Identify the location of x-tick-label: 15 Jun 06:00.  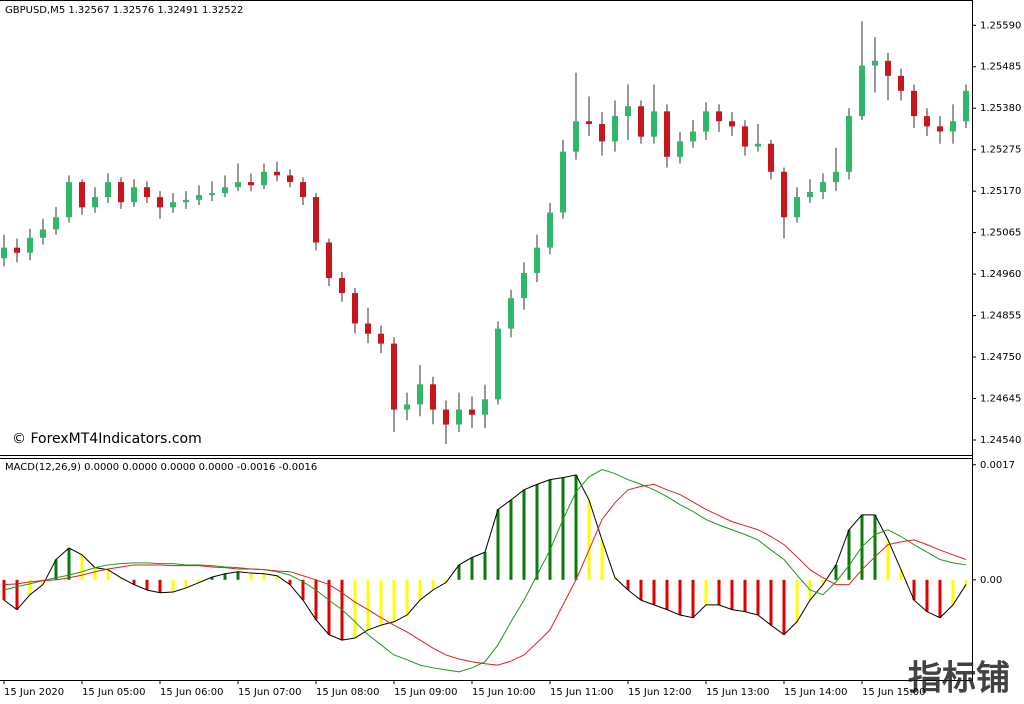
(192, 692).